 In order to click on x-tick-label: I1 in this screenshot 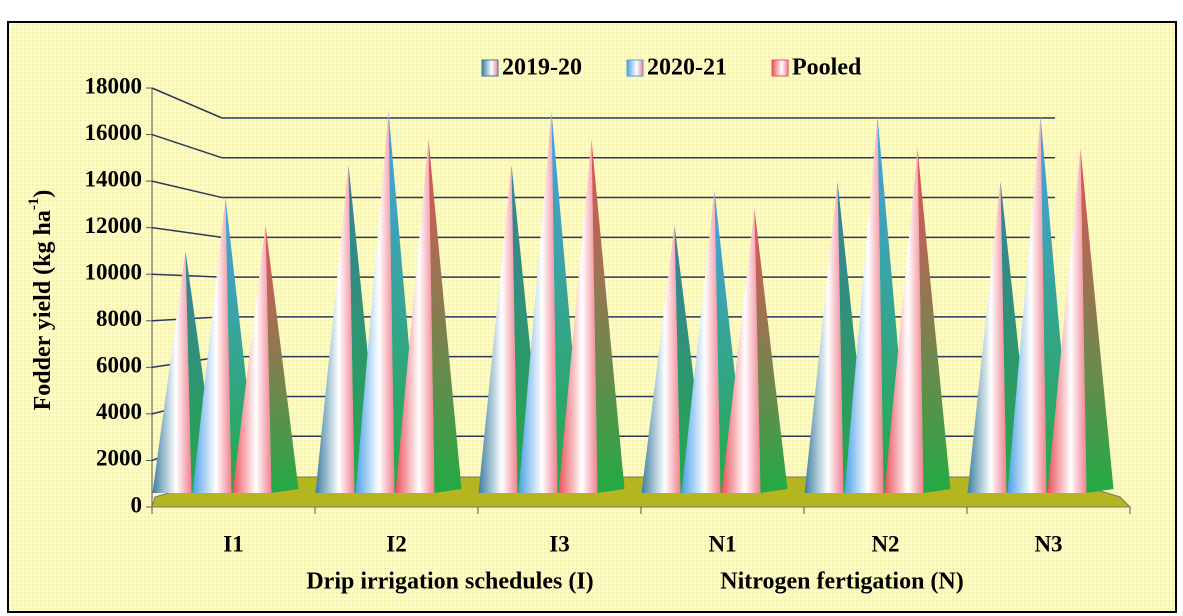, I will do `click(233, 543)`.